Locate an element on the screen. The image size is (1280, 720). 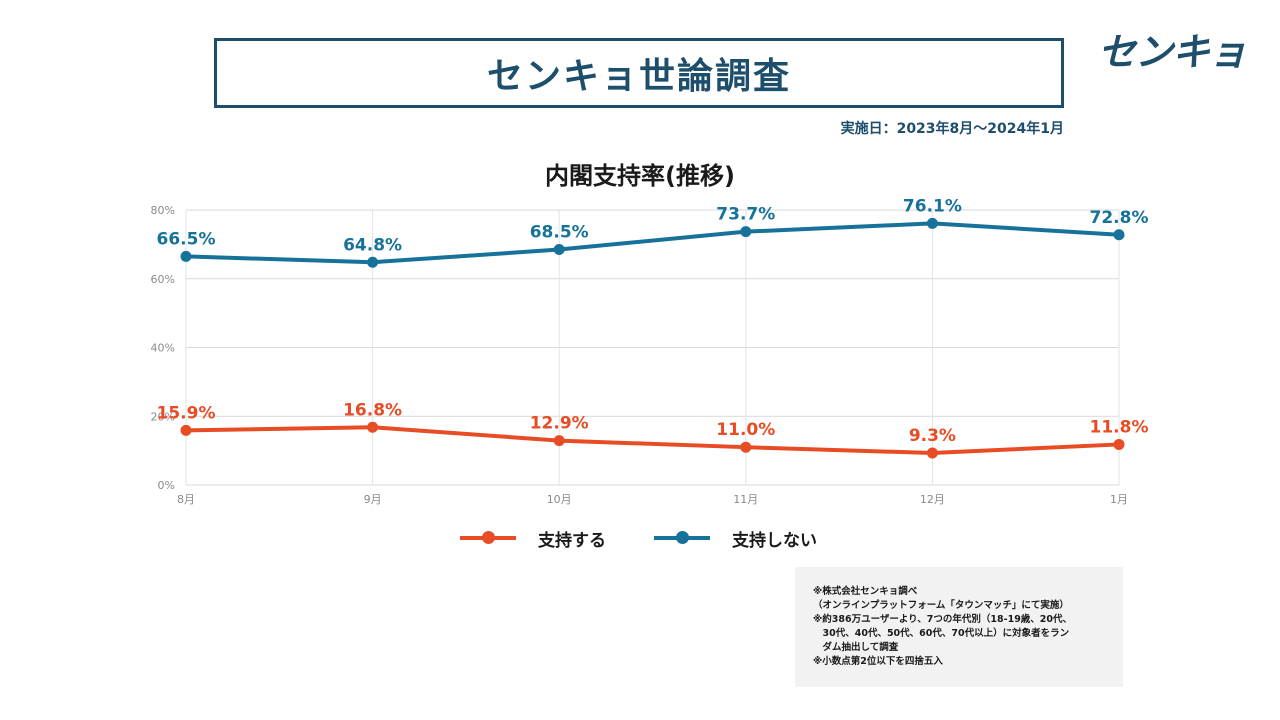
data-label: 11.8% is located at coordinates (1119, 427).